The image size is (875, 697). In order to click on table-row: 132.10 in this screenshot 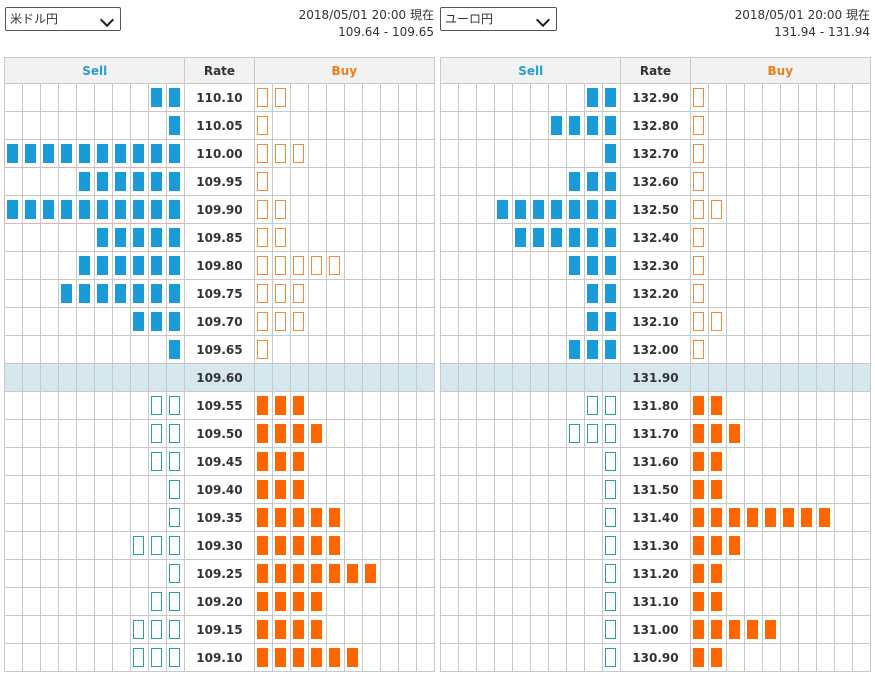, I will do `click(655, 321)`.